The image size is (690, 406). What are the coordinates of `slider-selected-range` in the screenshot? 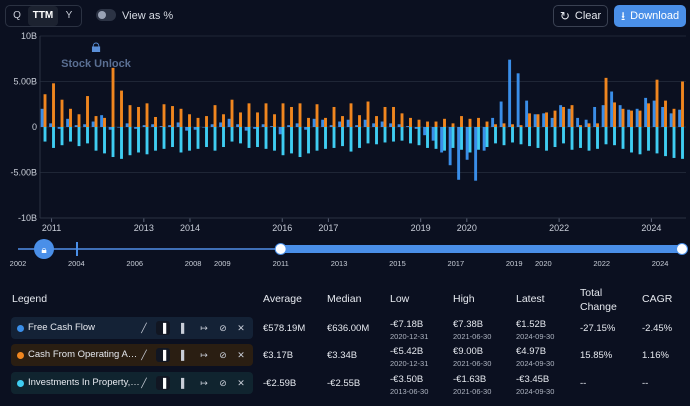 It's located at (481, 249).